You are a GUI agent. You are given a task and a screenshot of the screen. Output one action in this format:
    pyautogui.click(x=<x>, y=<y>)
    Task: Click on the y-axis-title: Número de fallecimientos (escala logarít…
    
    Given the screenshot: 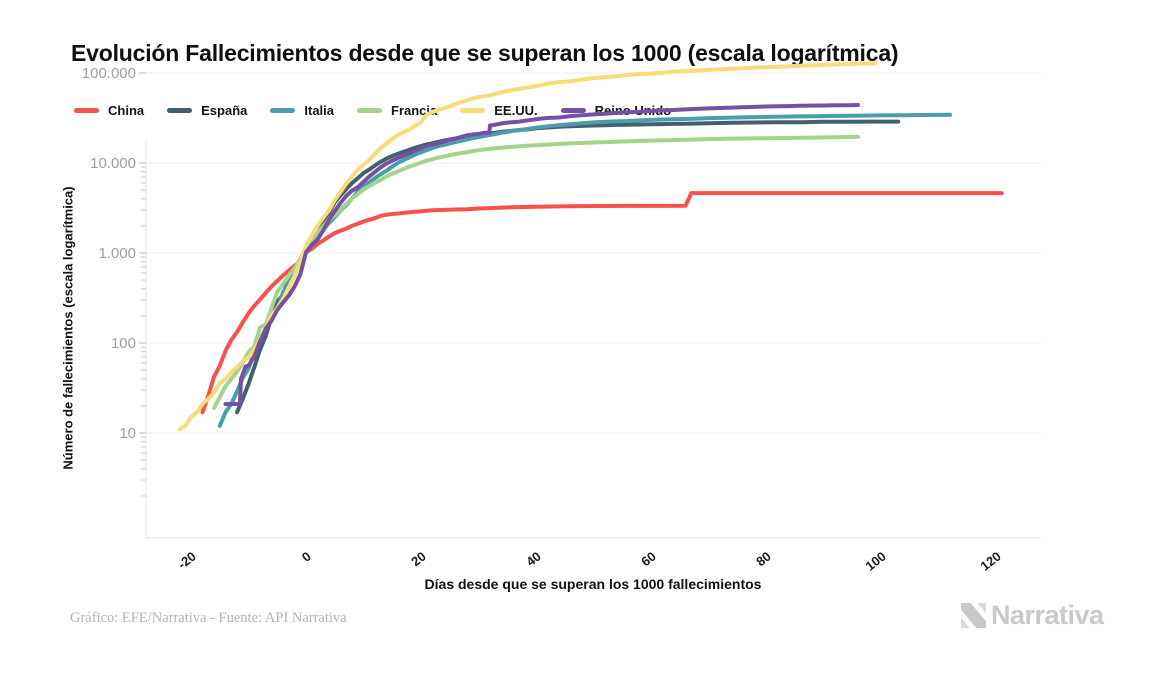 What is the action you would take?
    pyautogui.click(x=68, y=328)
    